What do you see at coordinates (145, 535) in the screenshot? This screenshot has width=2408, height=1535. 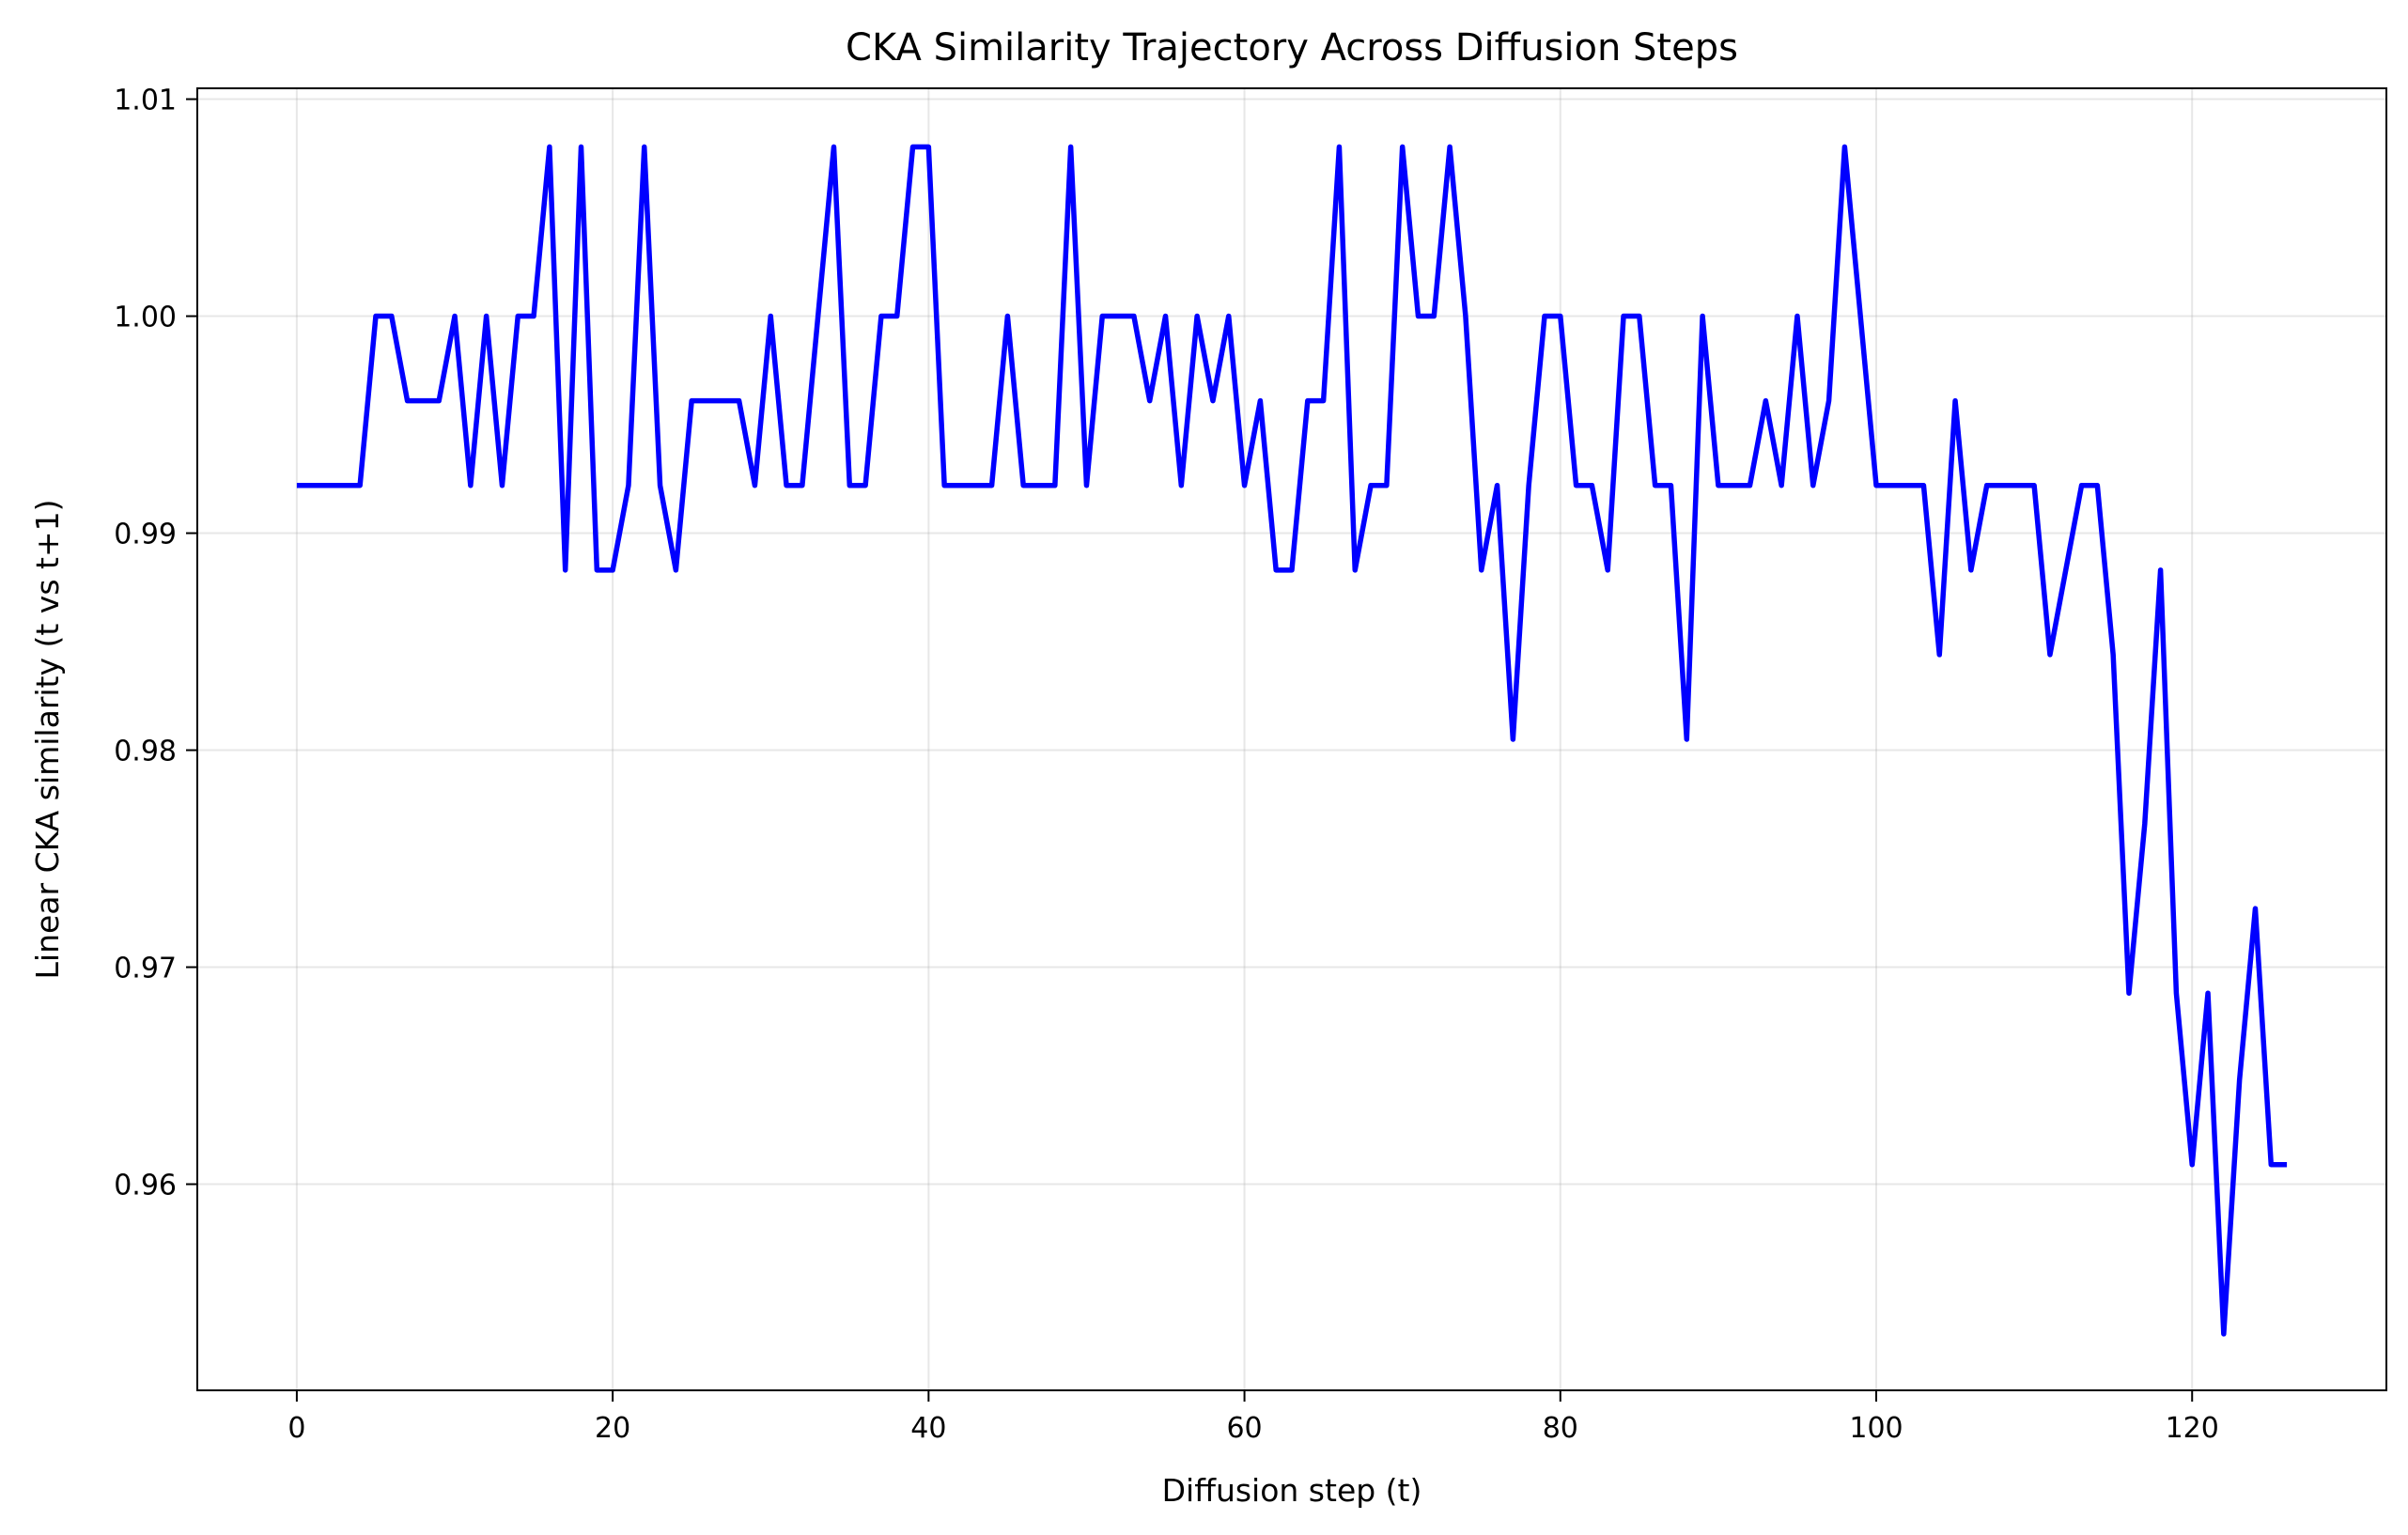 I see `y-tick-label: 0.99` at bounding box center [145, 535].